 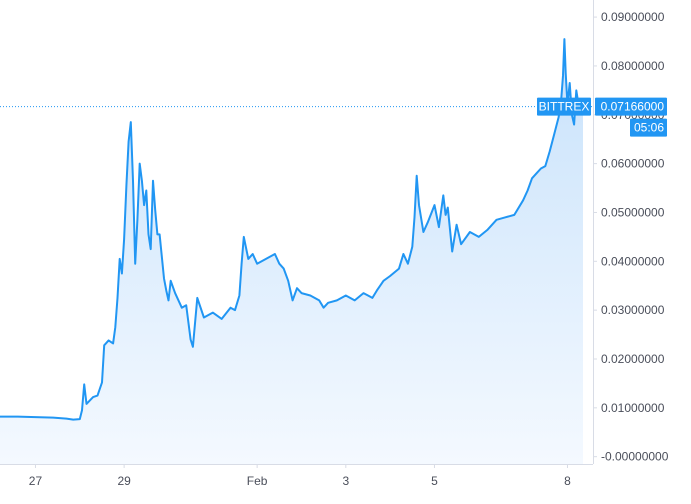 I want to click on price-tick-label: 0.01000000, so click(x=633, y=408).